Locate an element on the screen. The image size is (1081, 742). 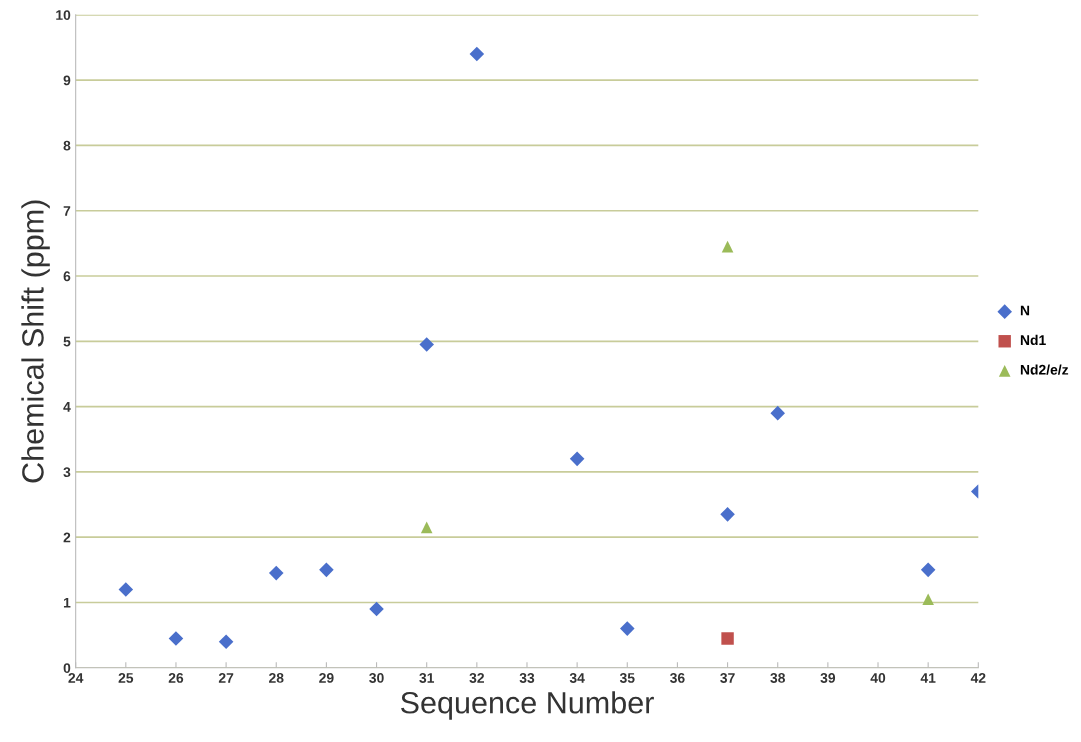
x-tick-label: 37 is located at coordinates (727, 678).